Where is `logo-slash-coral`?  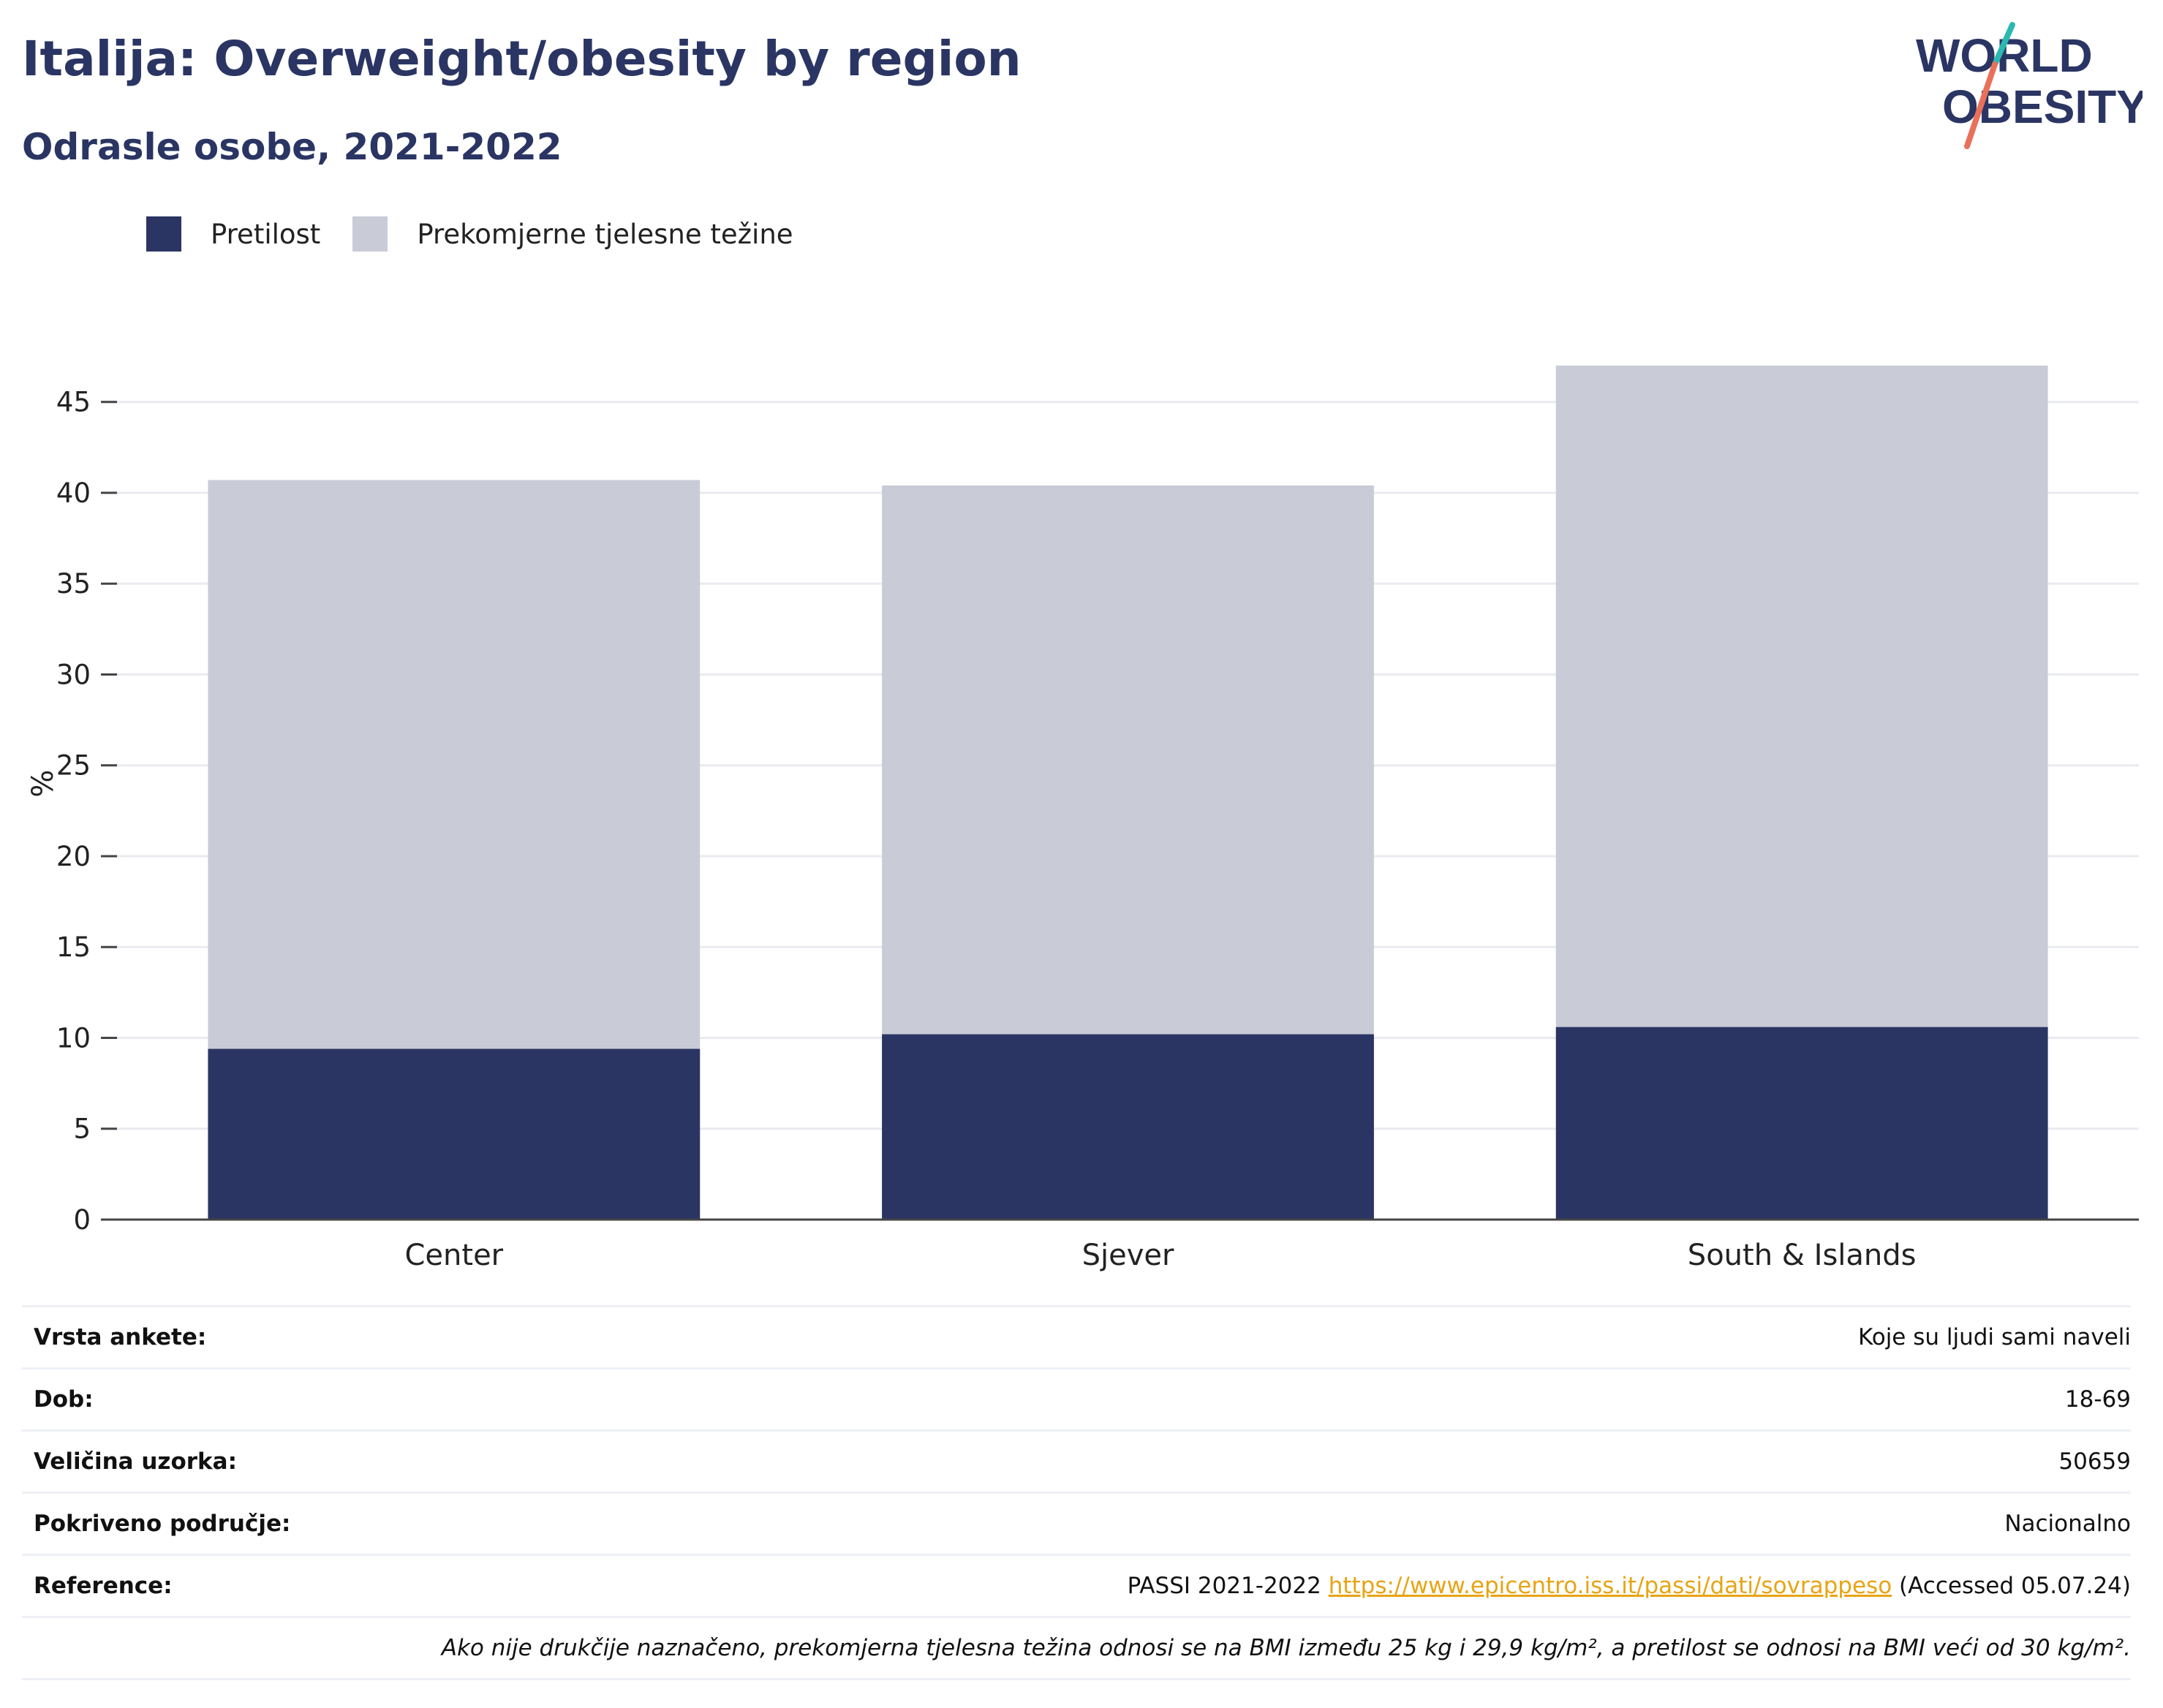 logo-slash-coral is located at coordinates (1981, 105).